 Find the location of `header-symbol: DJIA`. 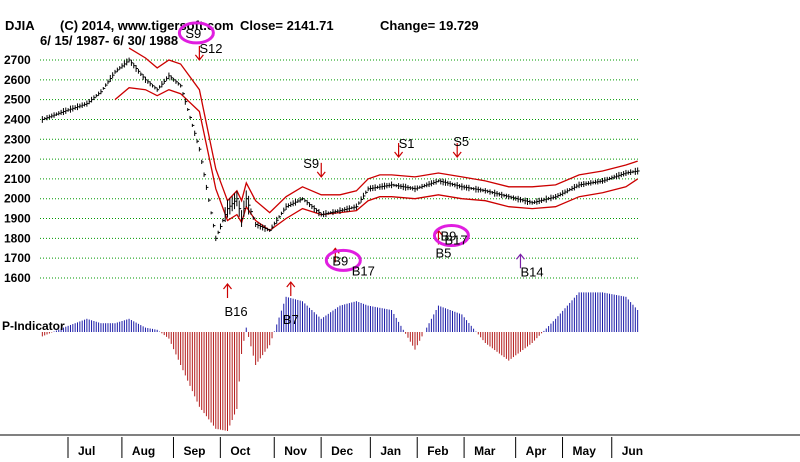

header-symbol: DJIA is located at coordinates (20, 25).